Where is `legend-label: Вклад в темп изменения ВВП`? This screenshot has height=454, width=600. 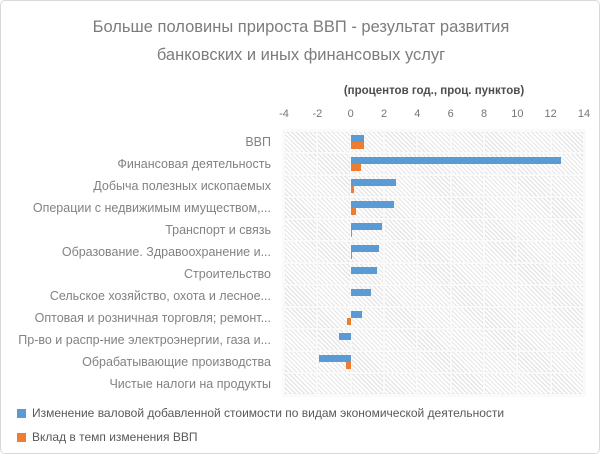 legend-label: Вклад в темп изменения ВВП is located at coordinates (115, 437).